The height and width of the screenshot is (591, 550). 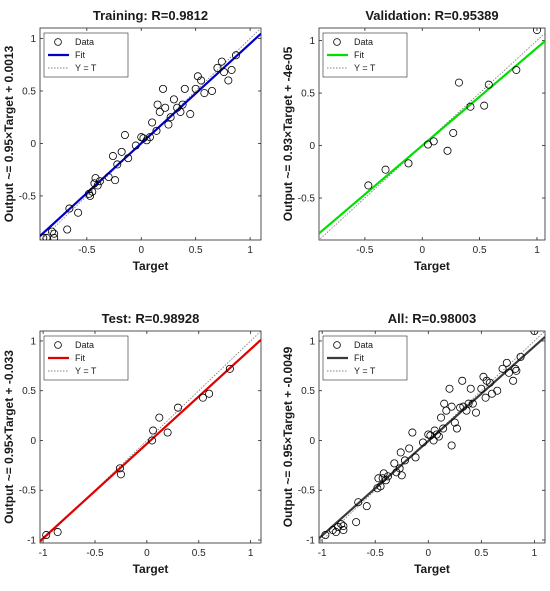 What do you see at coordinates (535, 553) in the screenshot?
I see `panel-4-xtick-label: 1` at bounding box center [535, 553].